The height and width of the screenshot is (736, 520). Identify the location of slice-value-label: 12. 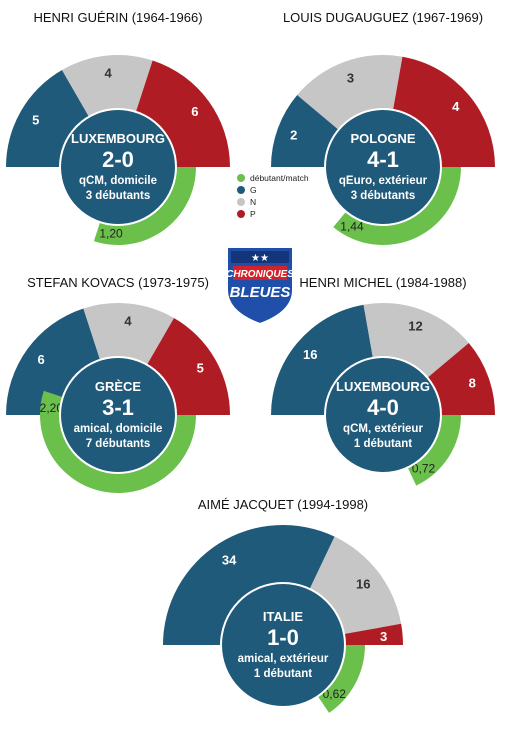
(415, 326).